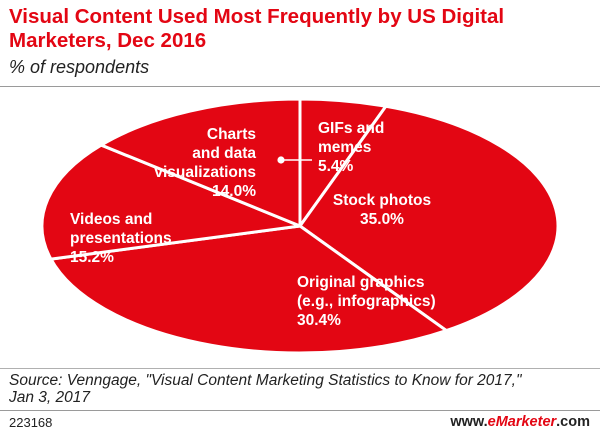  Describe the element at coordinates (205, 163) in the screenshot. I see `slice-label-5: Charts and data visualizations 14.0%` at that location.